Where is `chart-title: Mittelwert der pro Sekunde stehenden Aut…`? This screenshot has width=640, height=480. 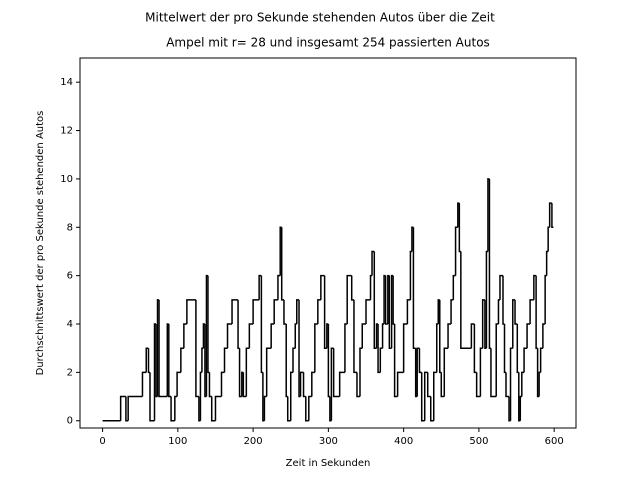
chart-title: Mittelwert der pro Sekunde stehenden Aut… is located at coordinates (320, 18).